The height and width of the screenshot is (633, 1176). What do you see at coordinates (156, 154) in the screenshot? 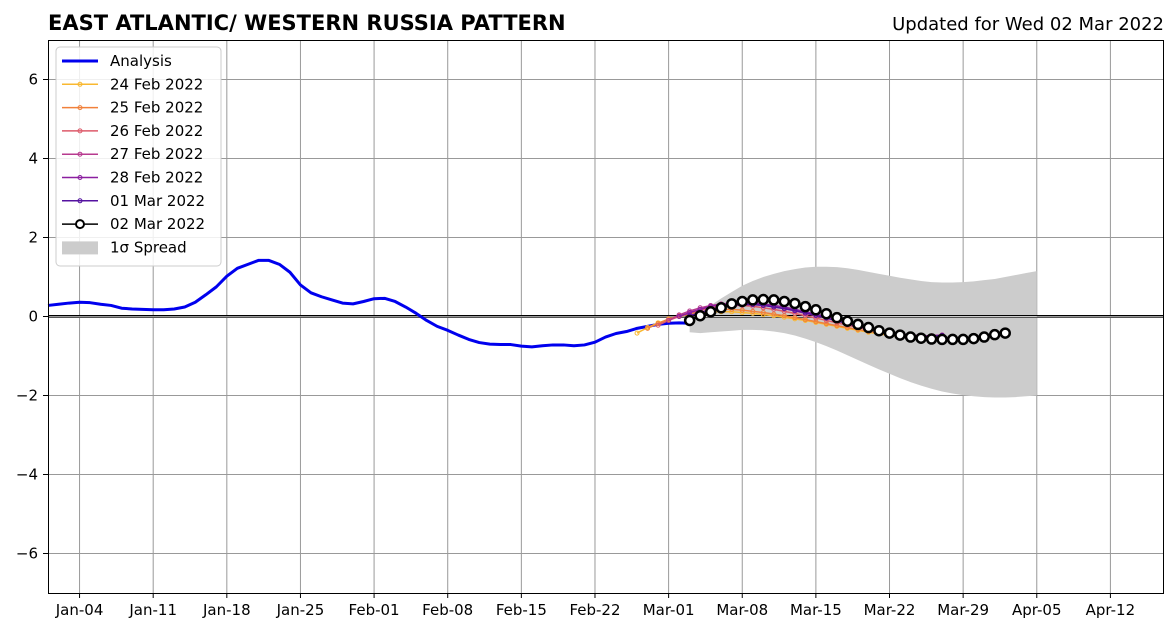
I see `legend-label: 27 Feb 2022` at bounding box center [156, 154].